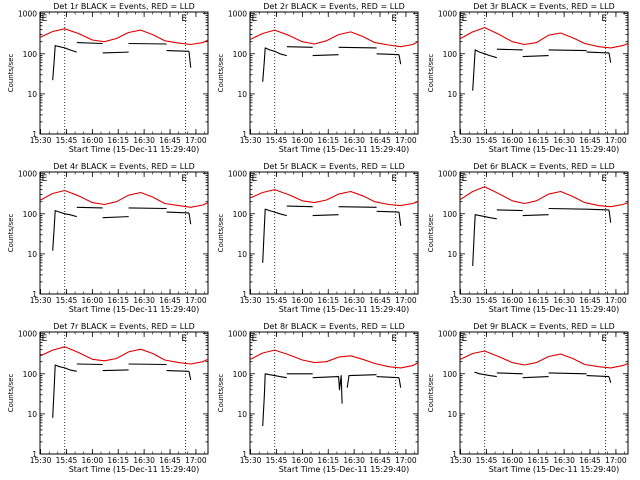 The height and width of the screenshot is (480, 640). Describe the element at coordinates (124, 6) in the screenshot. I see `panel-title: Det 1r BLACK = Events, RED = LLD` at that location.